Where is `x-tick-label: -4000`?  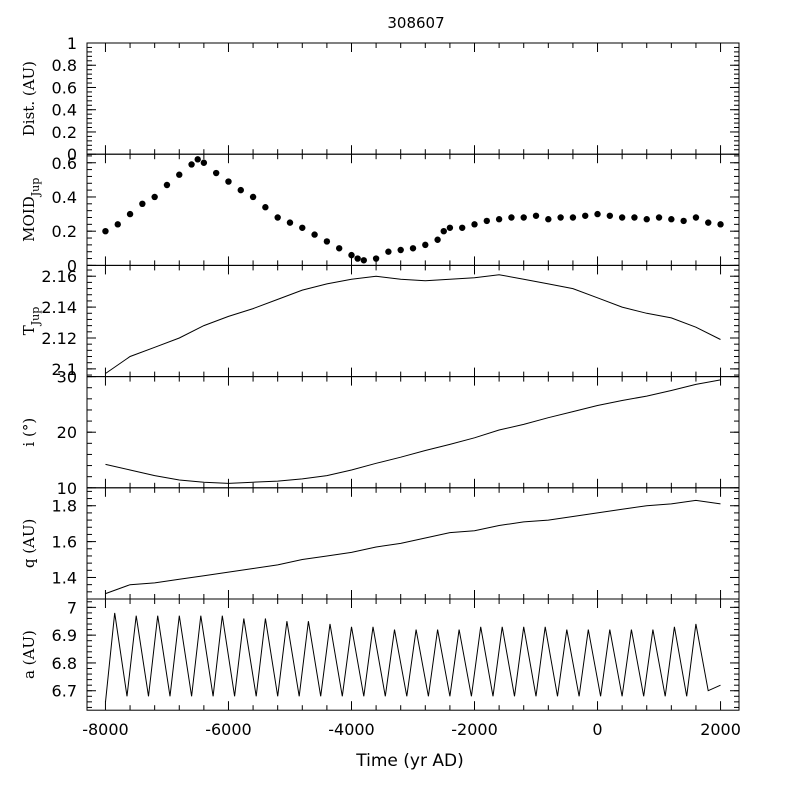 x-tick-label: -4000 is located at coordinates (351, 729).